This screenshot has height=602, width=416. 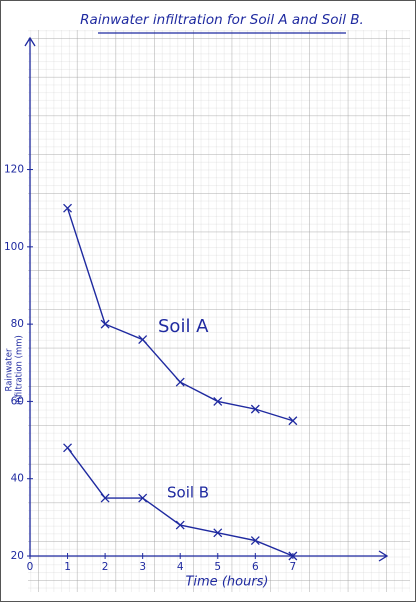 What do you see at coordinates (20, 370) in the screenshot?
I see `y-axis-label: infiltration (mm)` at bounding box center [20, 370].